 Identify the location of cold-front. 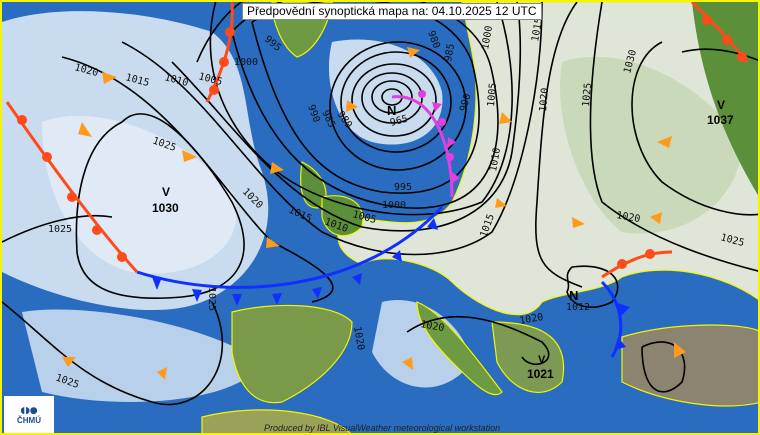
(290, 247).